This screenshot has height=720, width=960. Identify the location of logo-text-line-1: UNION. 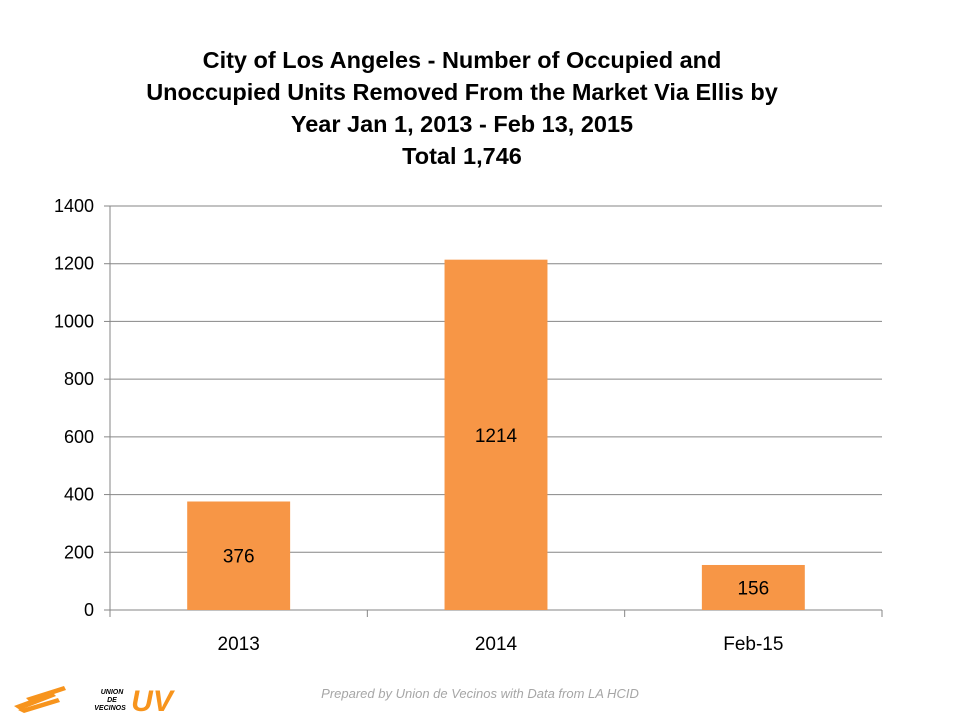
(113, 692).